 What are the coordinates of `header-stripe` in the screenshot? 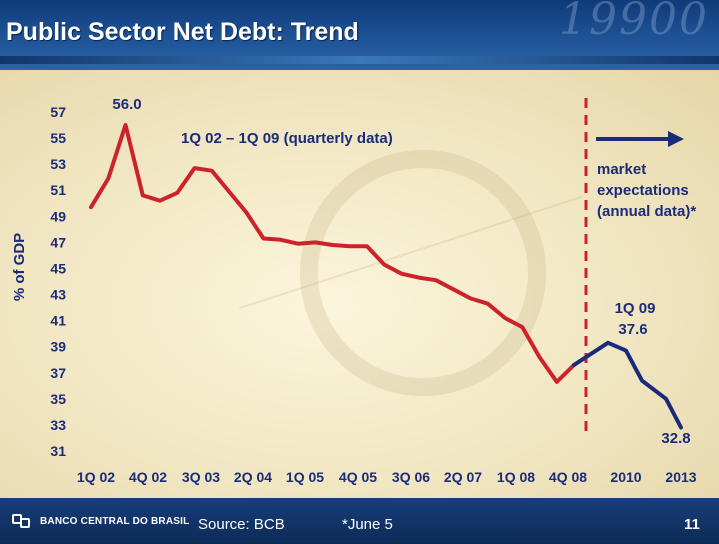 It's located at (359, 60).